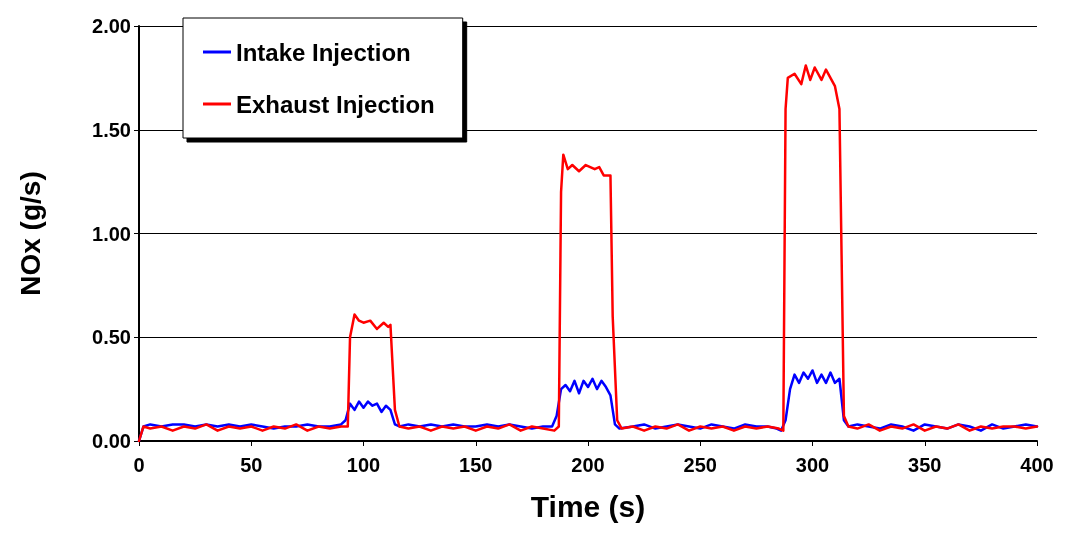 The height and width of the screenshot is (556, 1067). I want to click on x-tick-label: 250, so click(700, 465).